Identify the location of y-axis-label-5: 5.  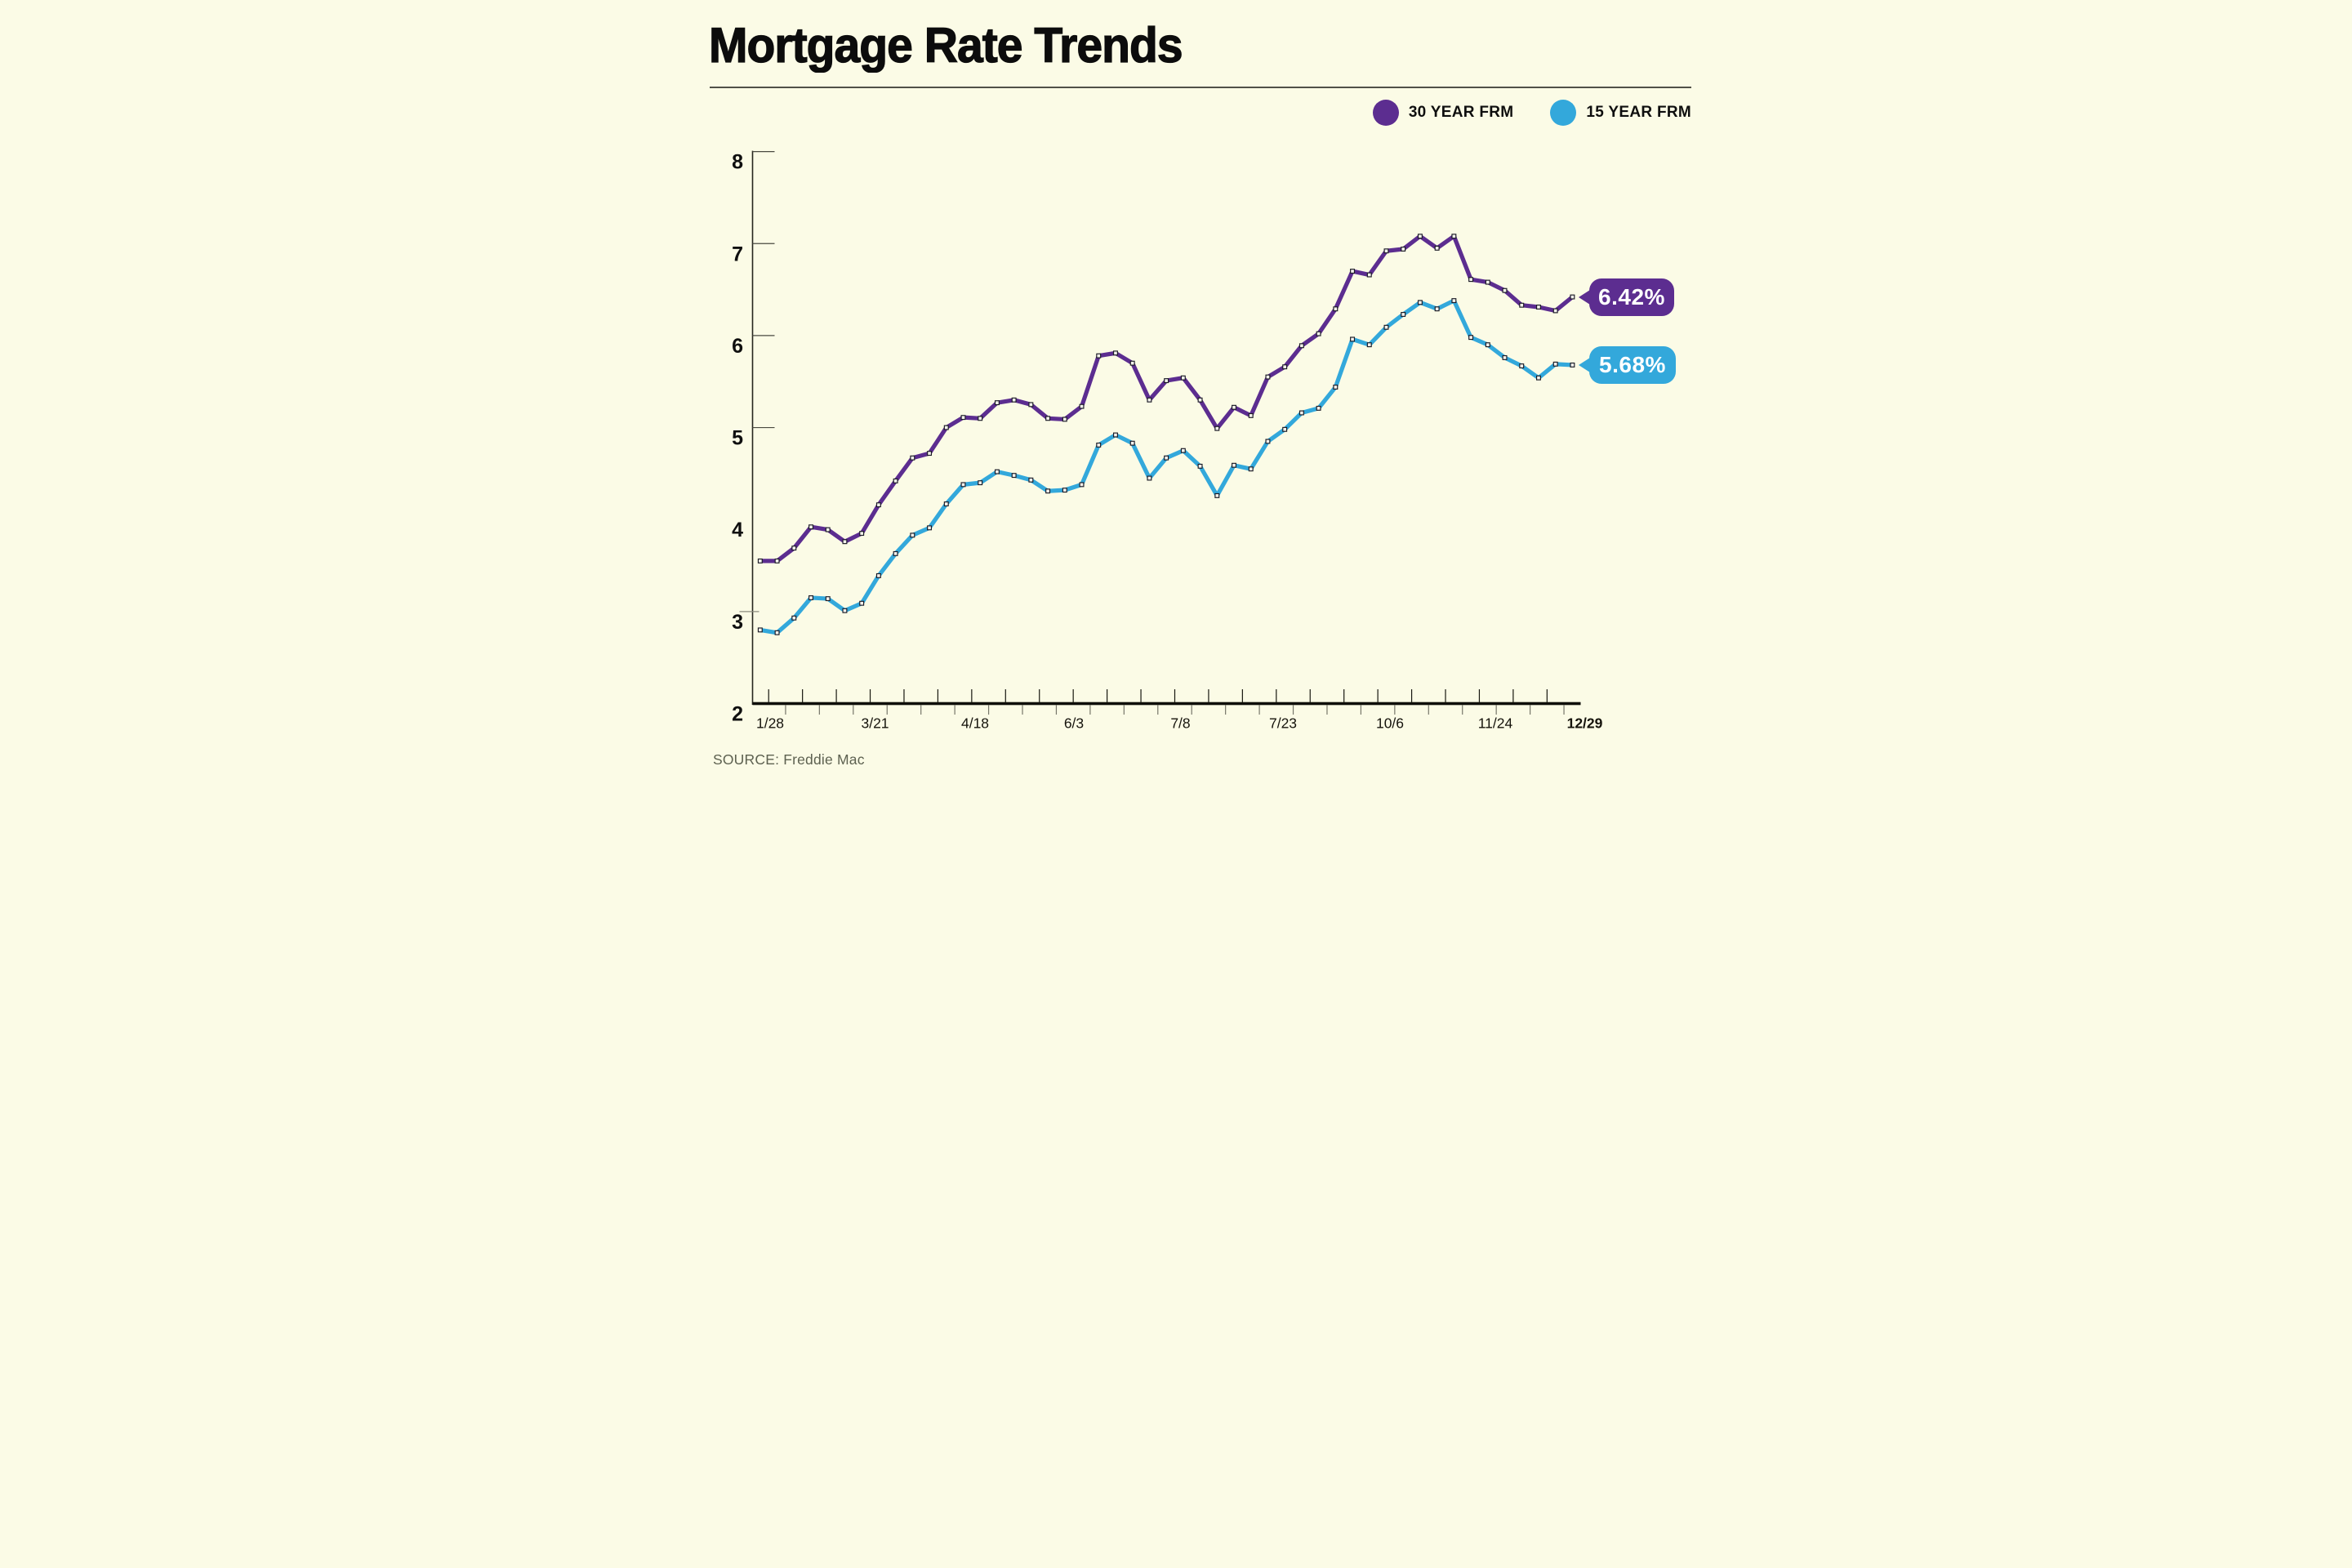
(737, 438).